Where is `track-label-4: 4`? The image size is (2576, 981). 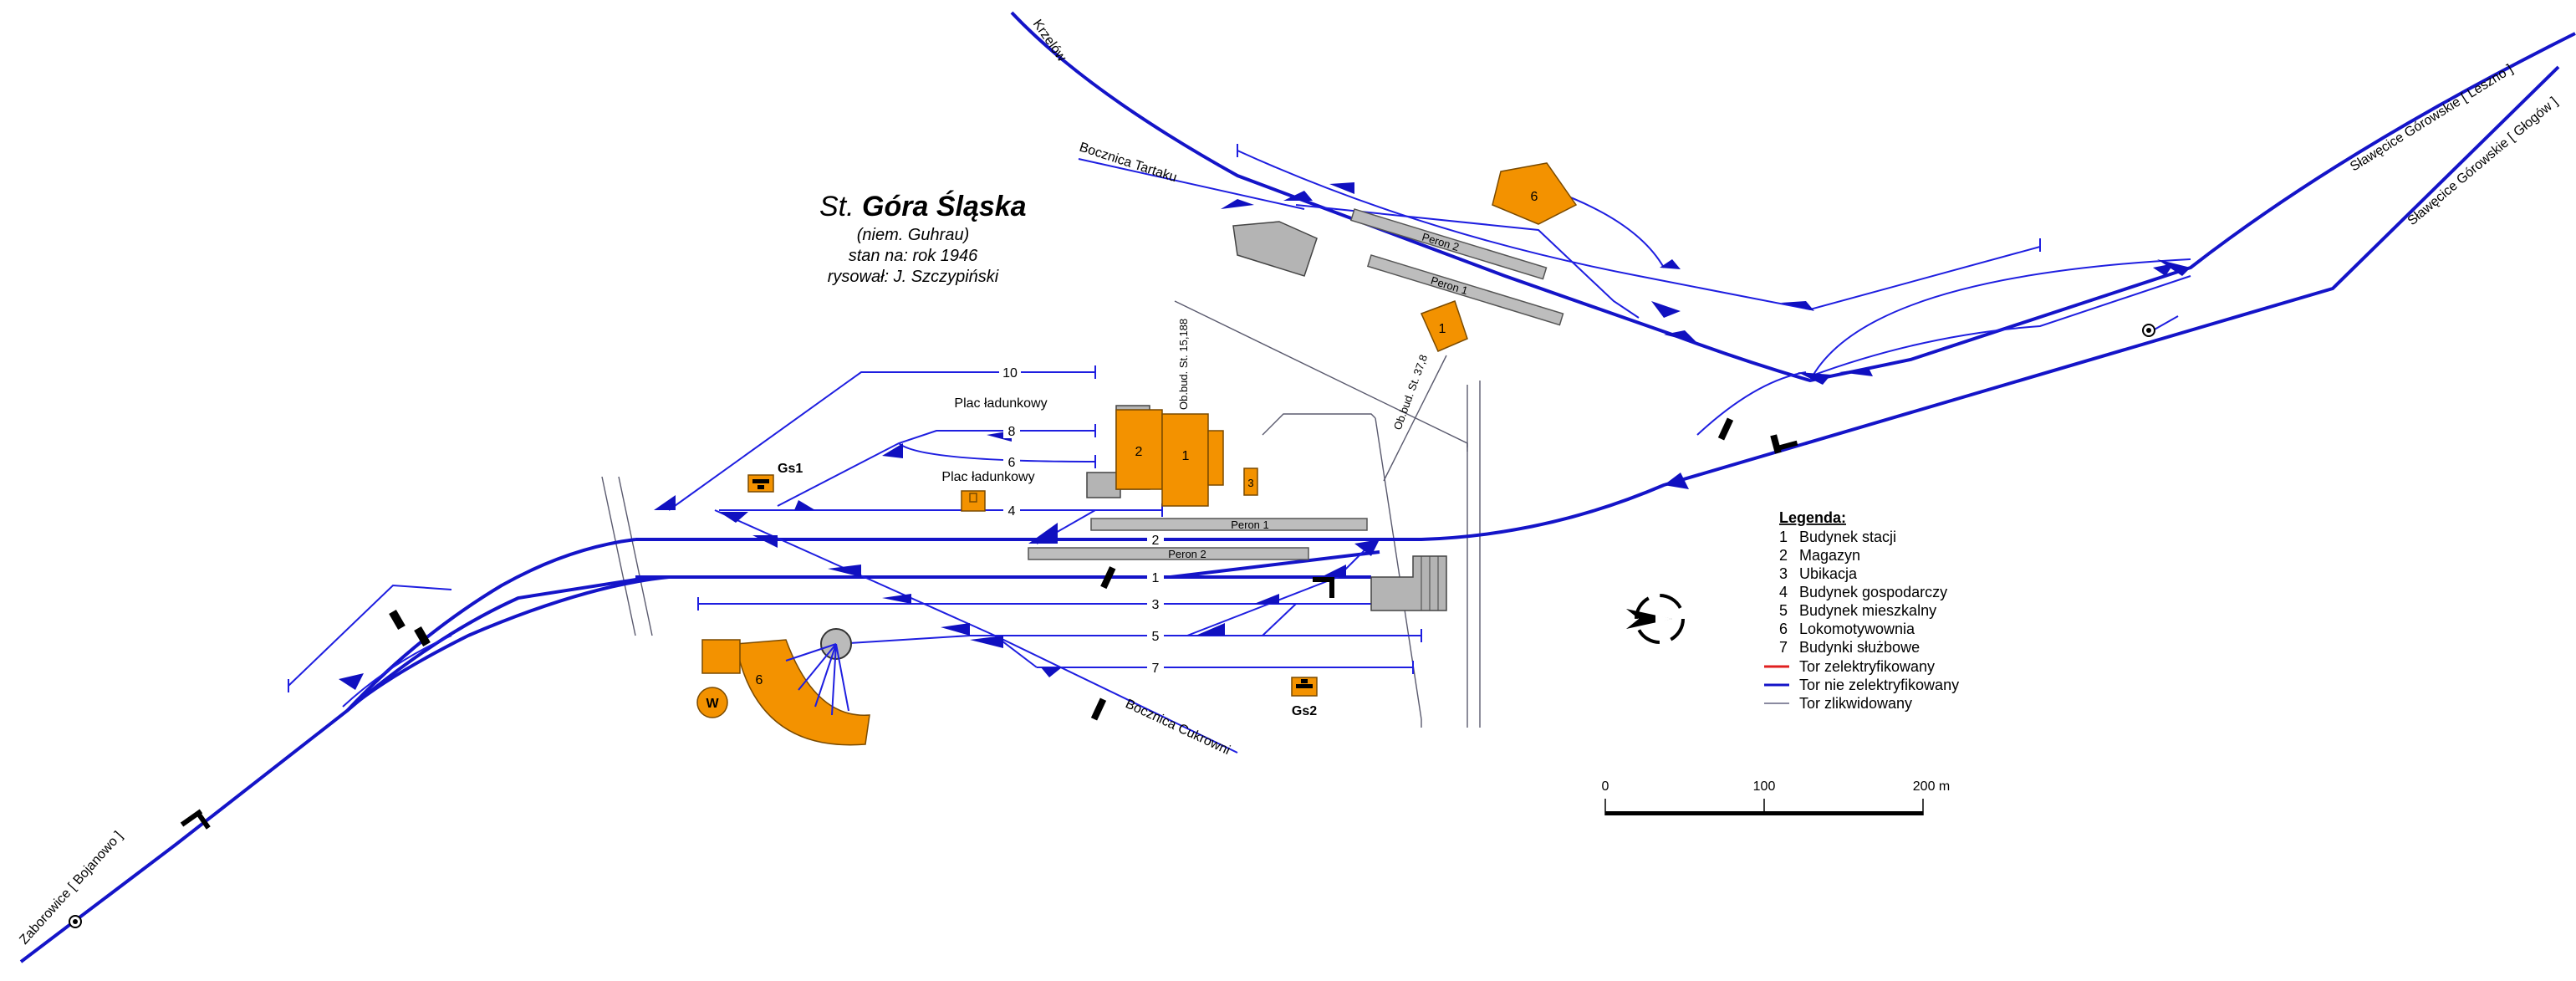
track-label-4: 4 is located at coordinates (1012, 511).